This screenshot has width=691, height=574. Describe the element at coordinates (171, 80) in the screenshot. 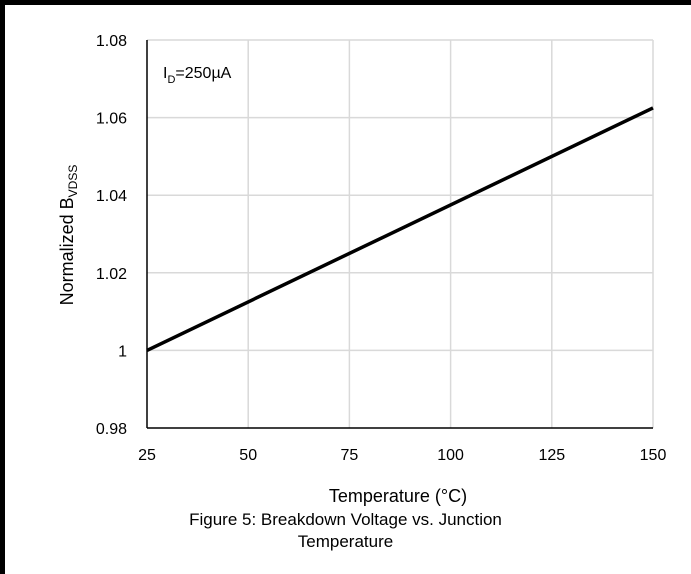

I see `annotation-sub: D` at that location.